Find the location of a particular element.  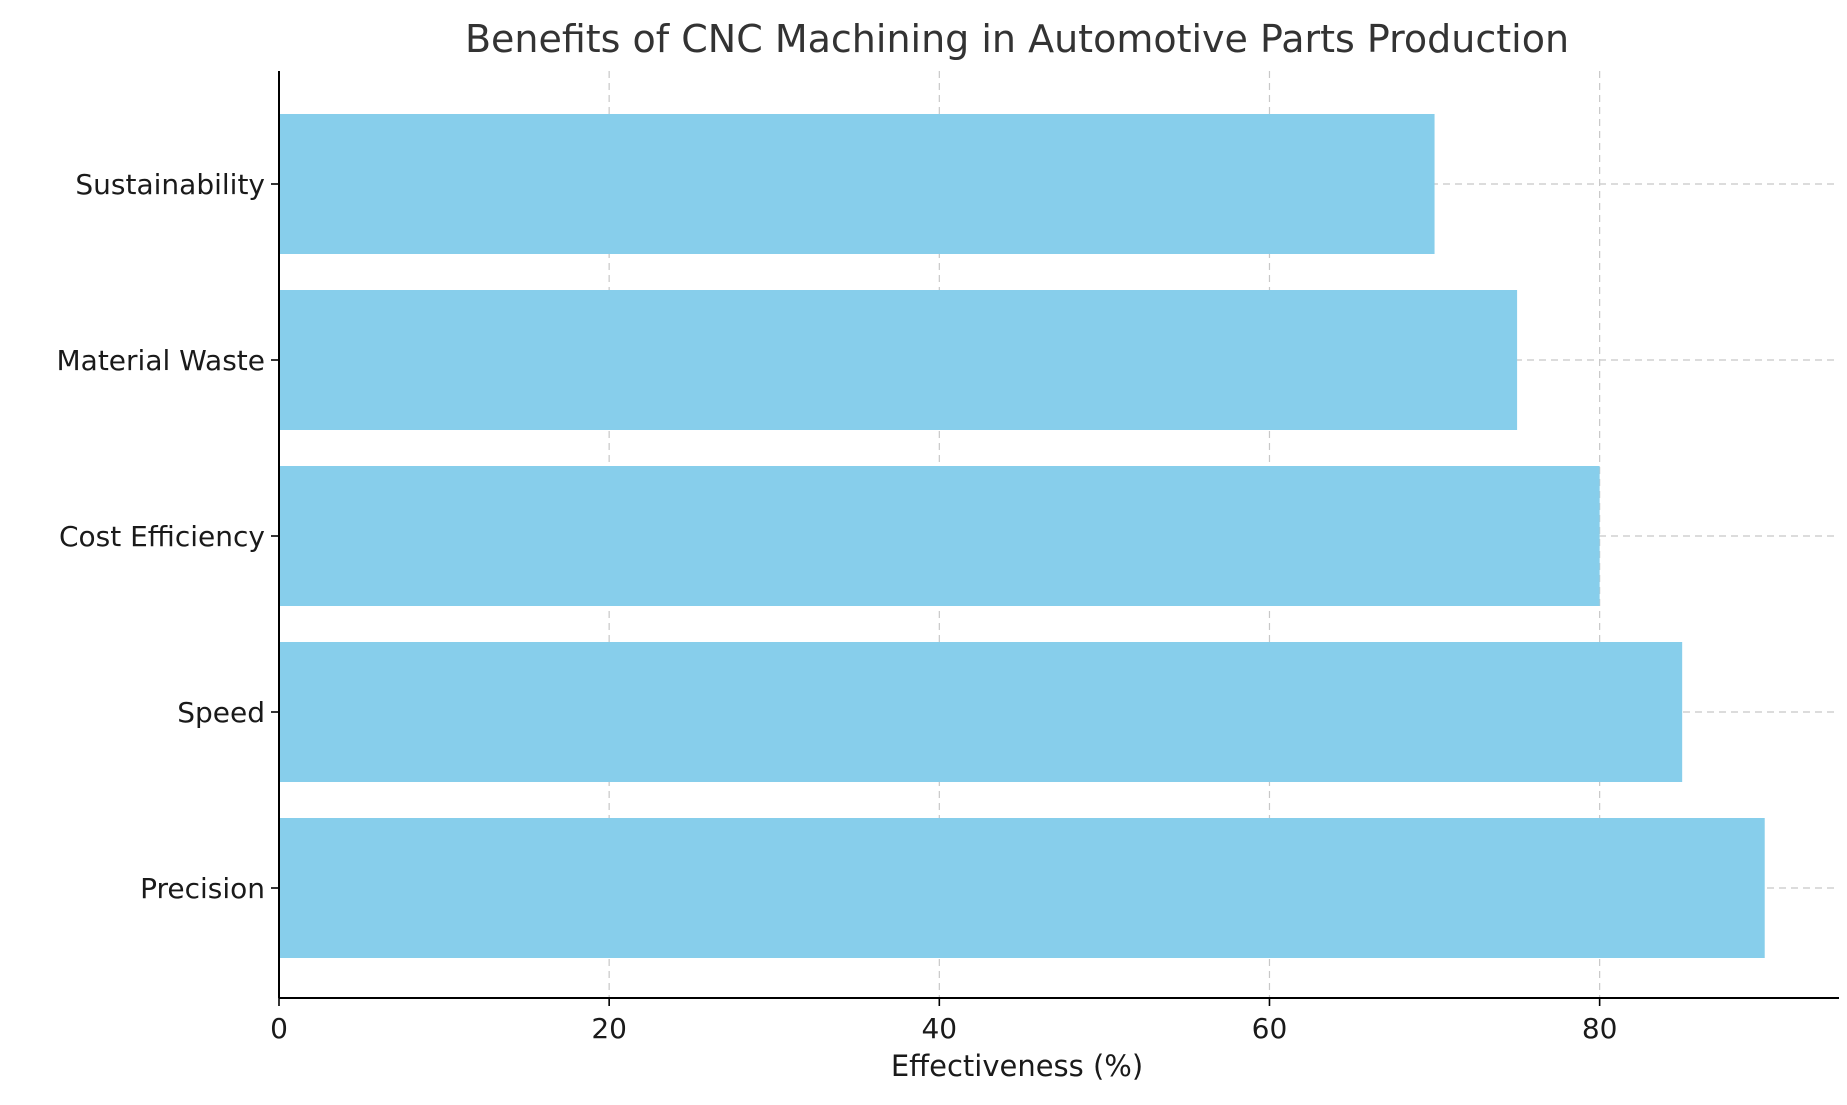

y-tick-label: Precision is located at coordinates (202, 888).